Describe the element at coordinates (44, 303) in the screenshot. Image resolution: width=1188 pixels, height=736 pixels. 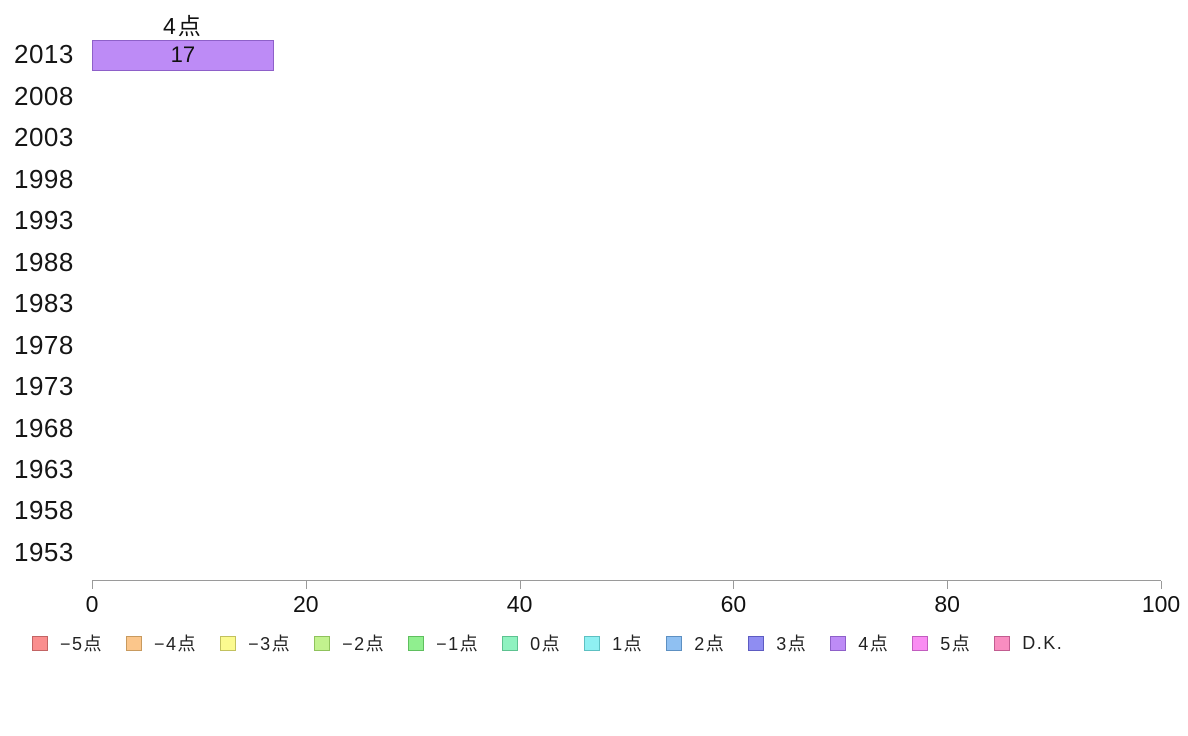
I see `y-axis-label: 1983` at that location.